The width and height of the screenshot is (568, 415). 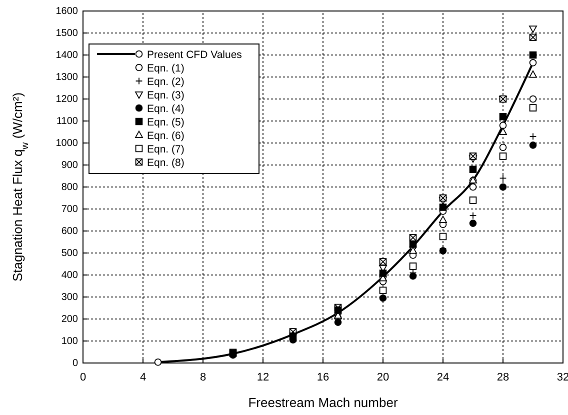 What do you see at coordinates (67, 34) in the screenshot?
I see `y-tick-label: 1500` at bounding box center [67, 34].